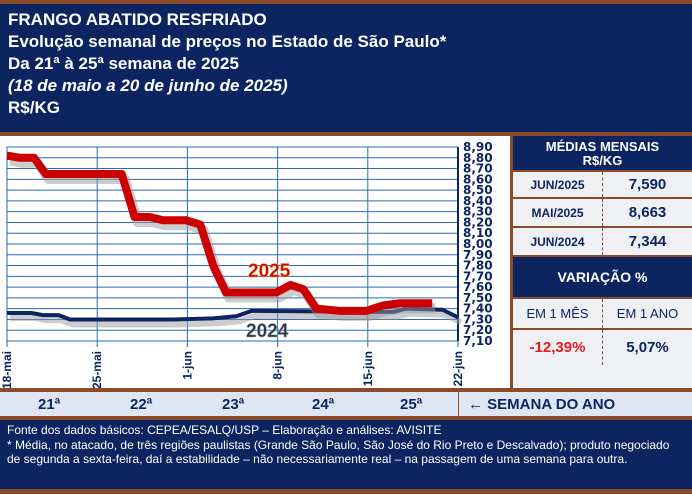 This screenshot has width=692, height=494. I want to click on week-label: 23ª, so click(233, 404).